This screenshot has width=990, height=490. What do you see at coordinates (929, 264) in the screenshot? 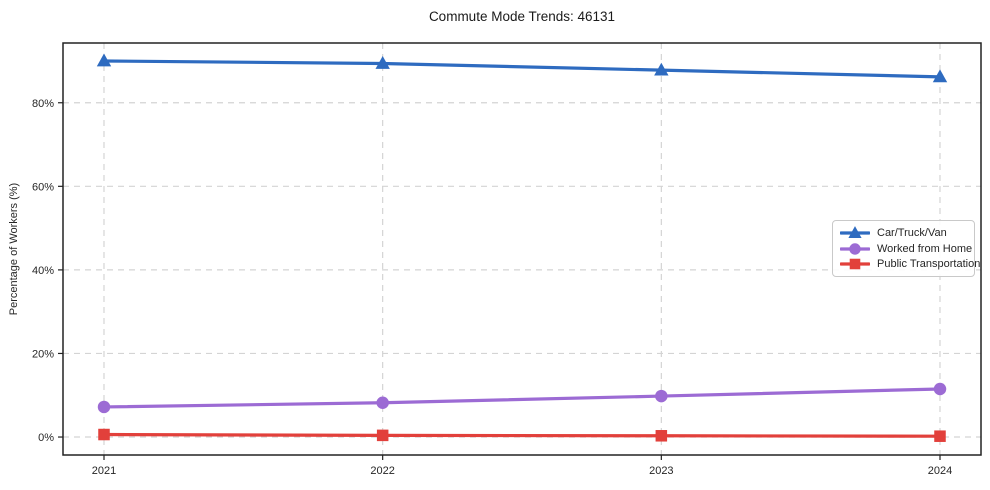
I see `legend-label: Public Transportation` at bounding box center [929, 264].